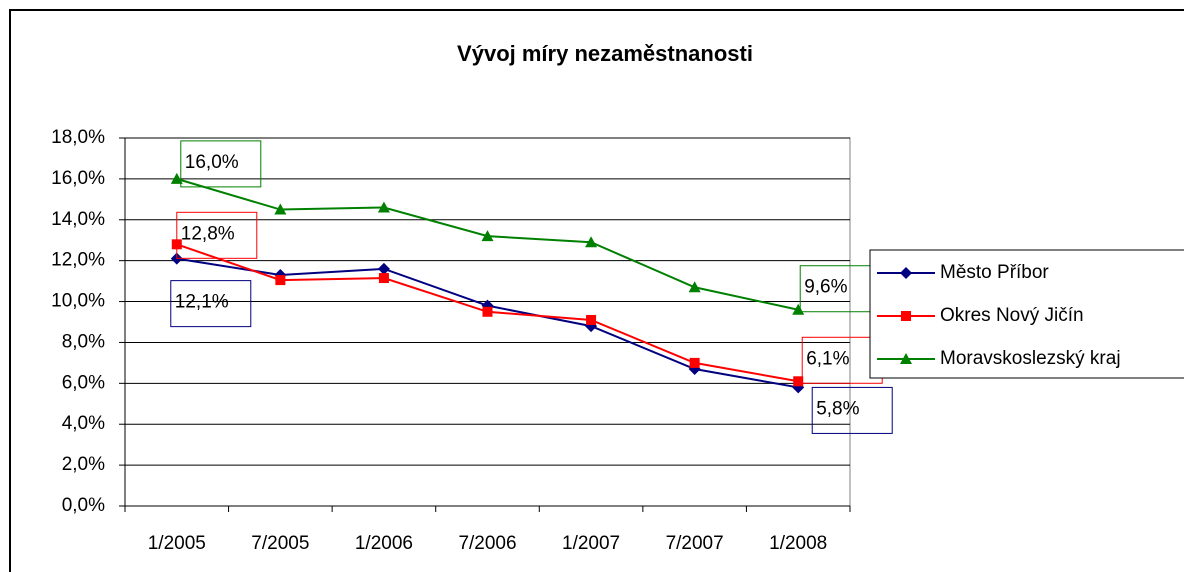  What do you see at coordinates (384, 543) in the screenshot?
I see `x-tick-label: 1/2006` at bounding box center [384, 543].